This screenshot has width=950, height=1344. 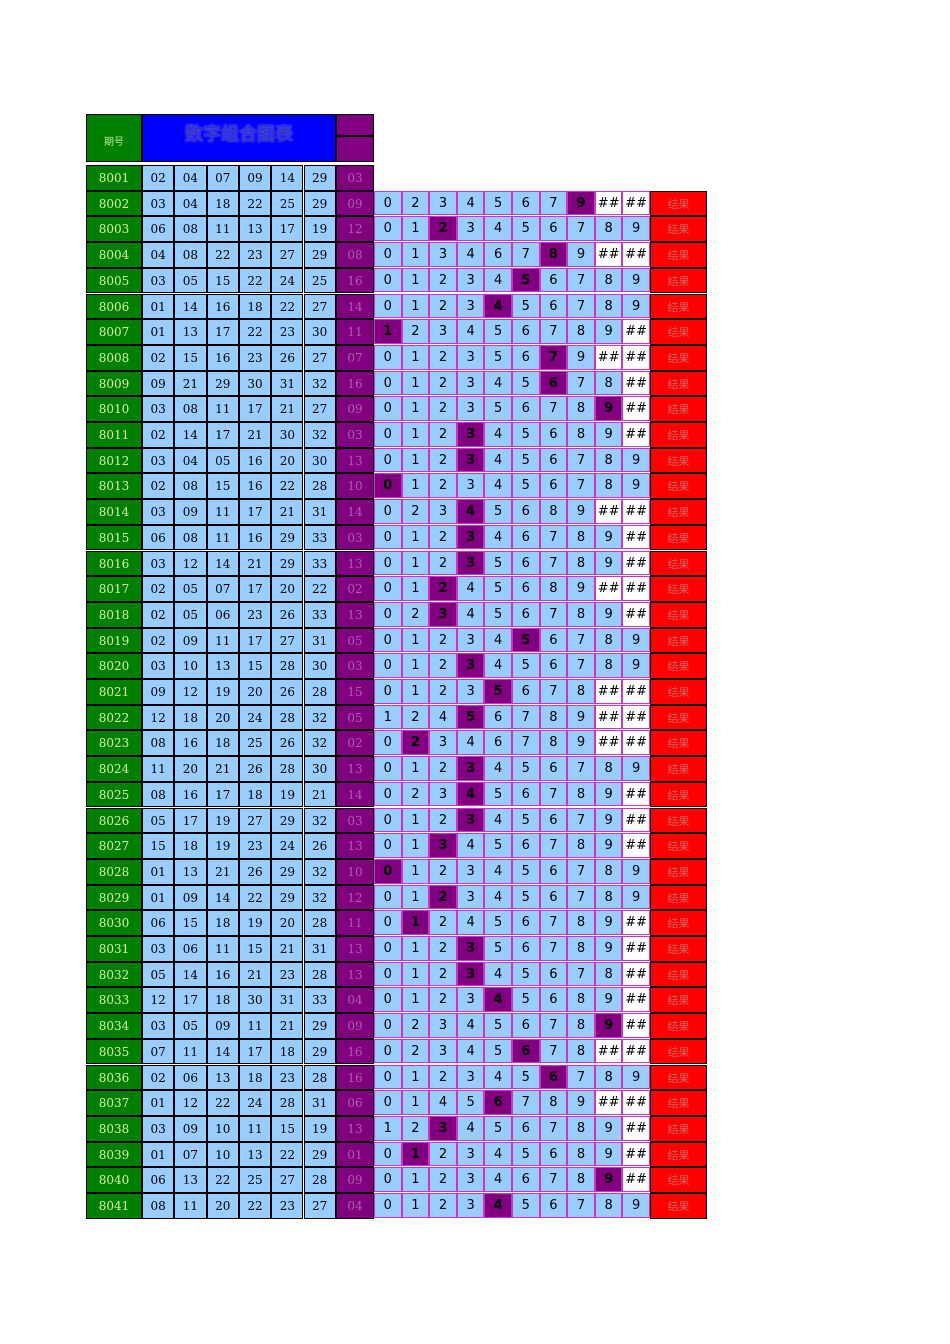 I want to click on sheet-title: 数字组合图表, so click(x=239, y=138).